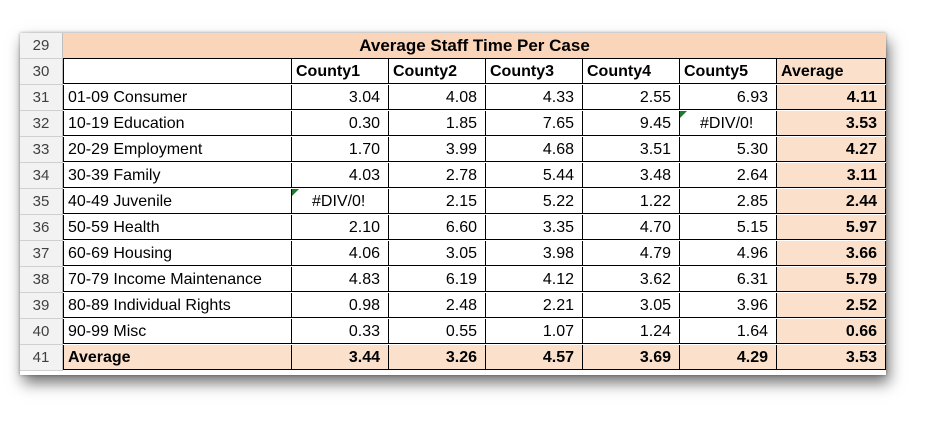  What do you see at coordinates (831, 149) in the screenshot?
I see `average-cell: 4.27` at bounding box center [831, 149].